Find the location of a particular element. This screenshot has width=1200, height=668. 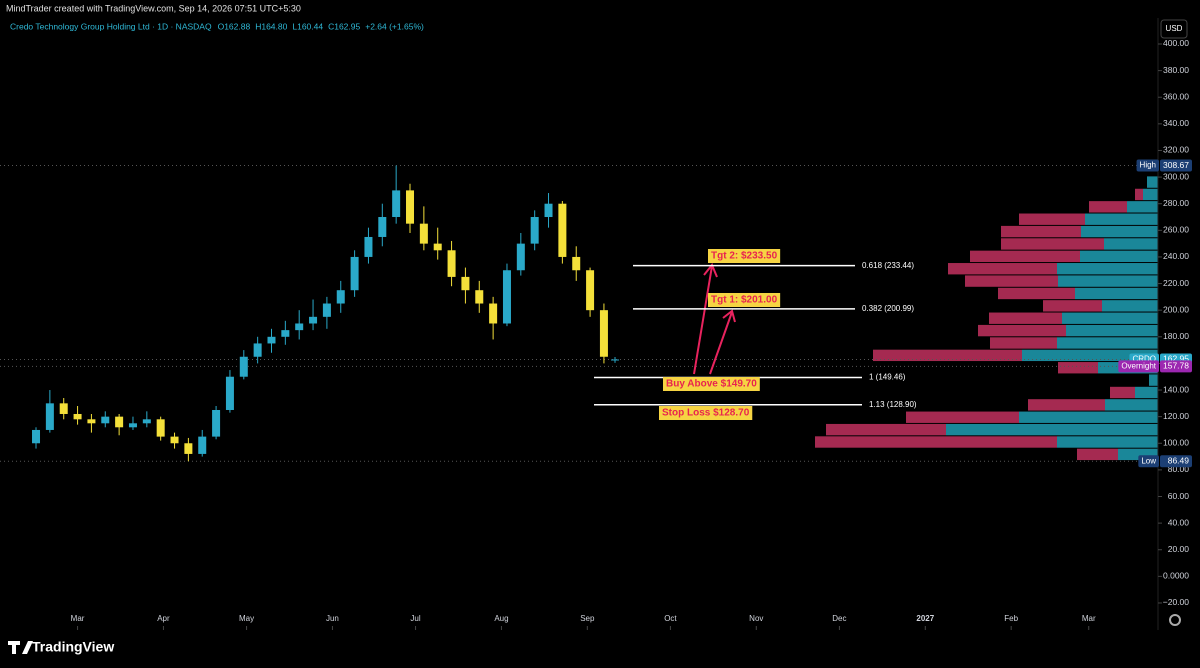

y-tick-label: 280.00 is located at coordinates (1176, 203).